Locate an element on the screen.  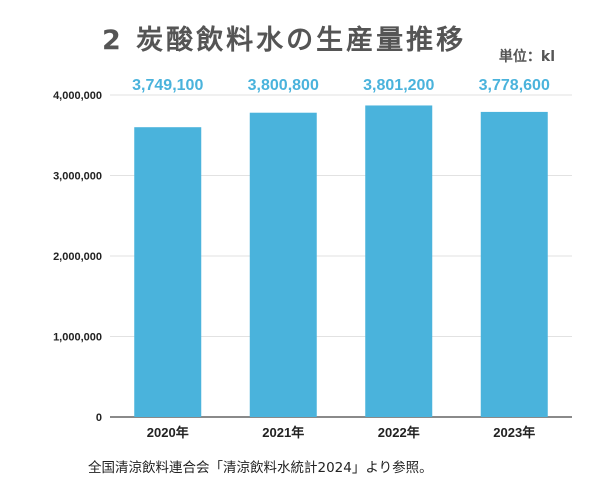
x-tick-label: 2021年 is located at coordinates (283, 432).